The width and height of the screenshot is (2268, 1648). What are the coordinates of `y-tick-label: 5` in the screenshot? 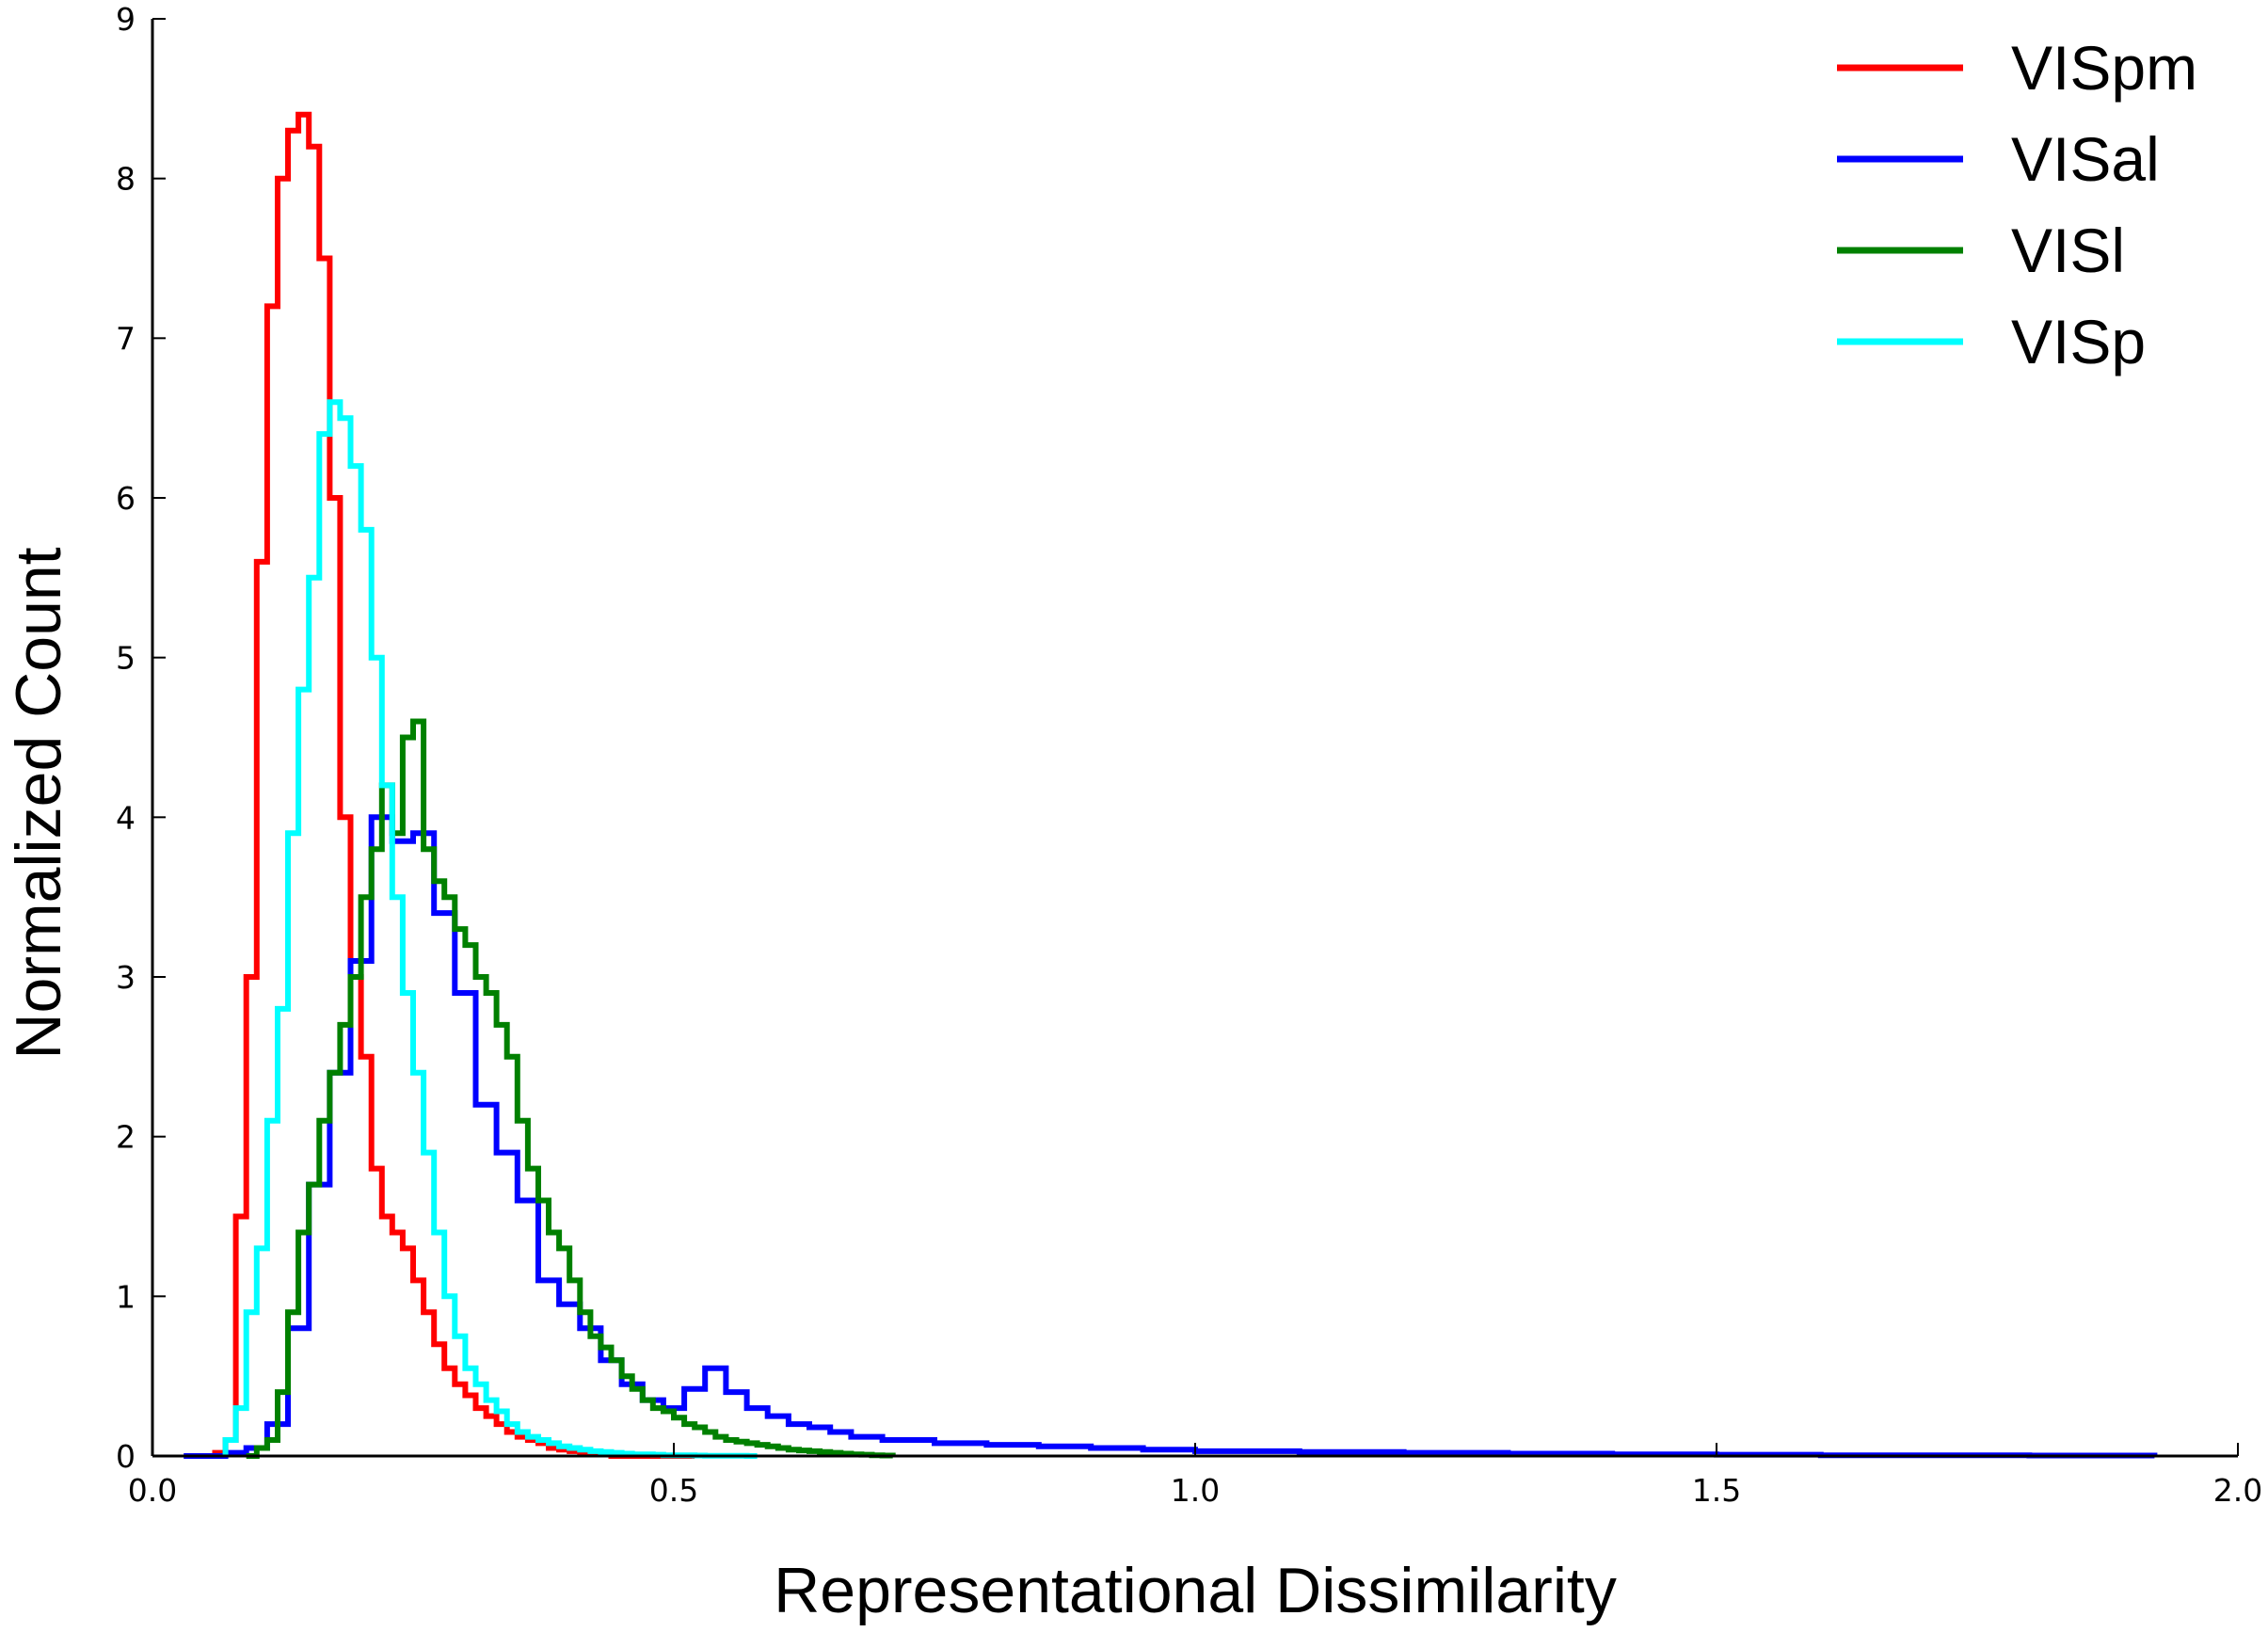 It's located at (126, 658).